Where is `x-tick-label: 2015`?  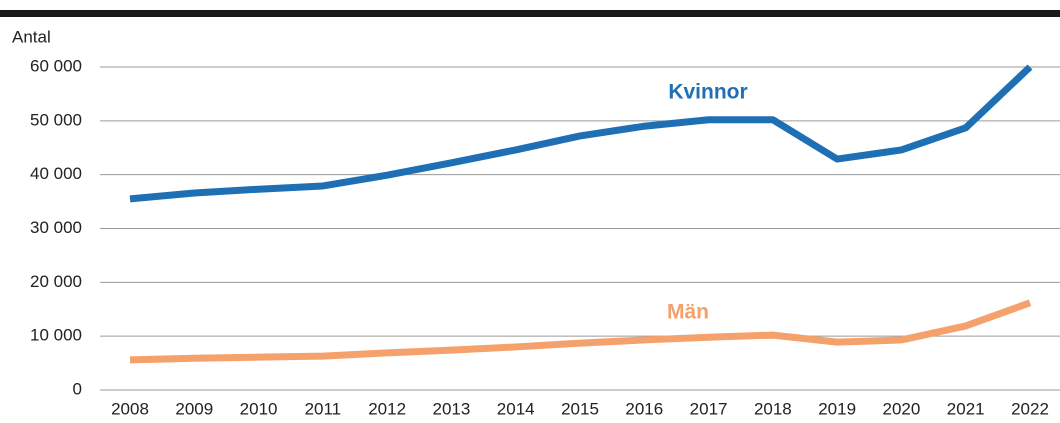
x-tick-label: 2015 is located at coordinates (580, 408).